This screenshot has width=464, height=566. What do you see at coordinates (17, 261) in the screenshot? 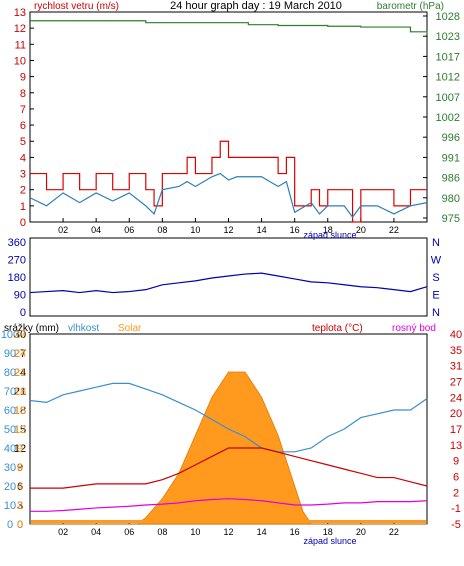
I see `direction-tick-label: 270` at bounding box center [17, 261].